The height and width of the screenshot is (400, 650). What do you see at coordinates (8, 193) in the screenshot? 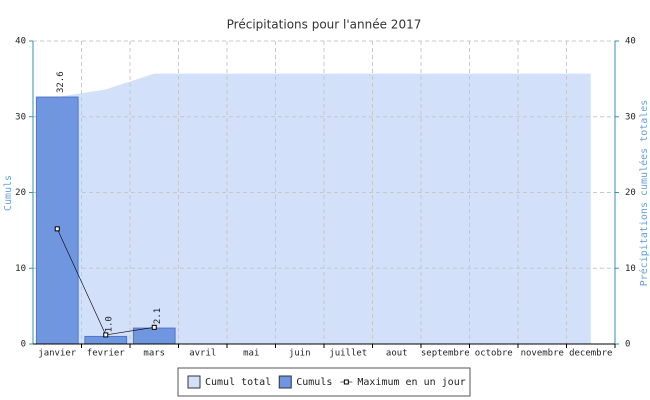
I see `y-axis-title: Cumuls` at bounding box center [8, 193].